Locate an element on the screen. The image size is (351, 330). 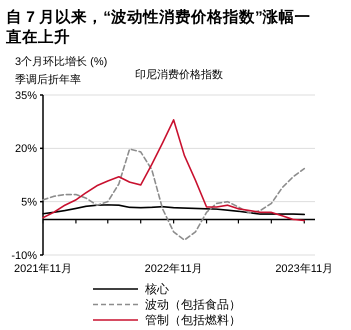
chart-title: 自 7 月以来，“波动性消费价格指数”涨幅一直在上升 is located at coordinates (158, 27).